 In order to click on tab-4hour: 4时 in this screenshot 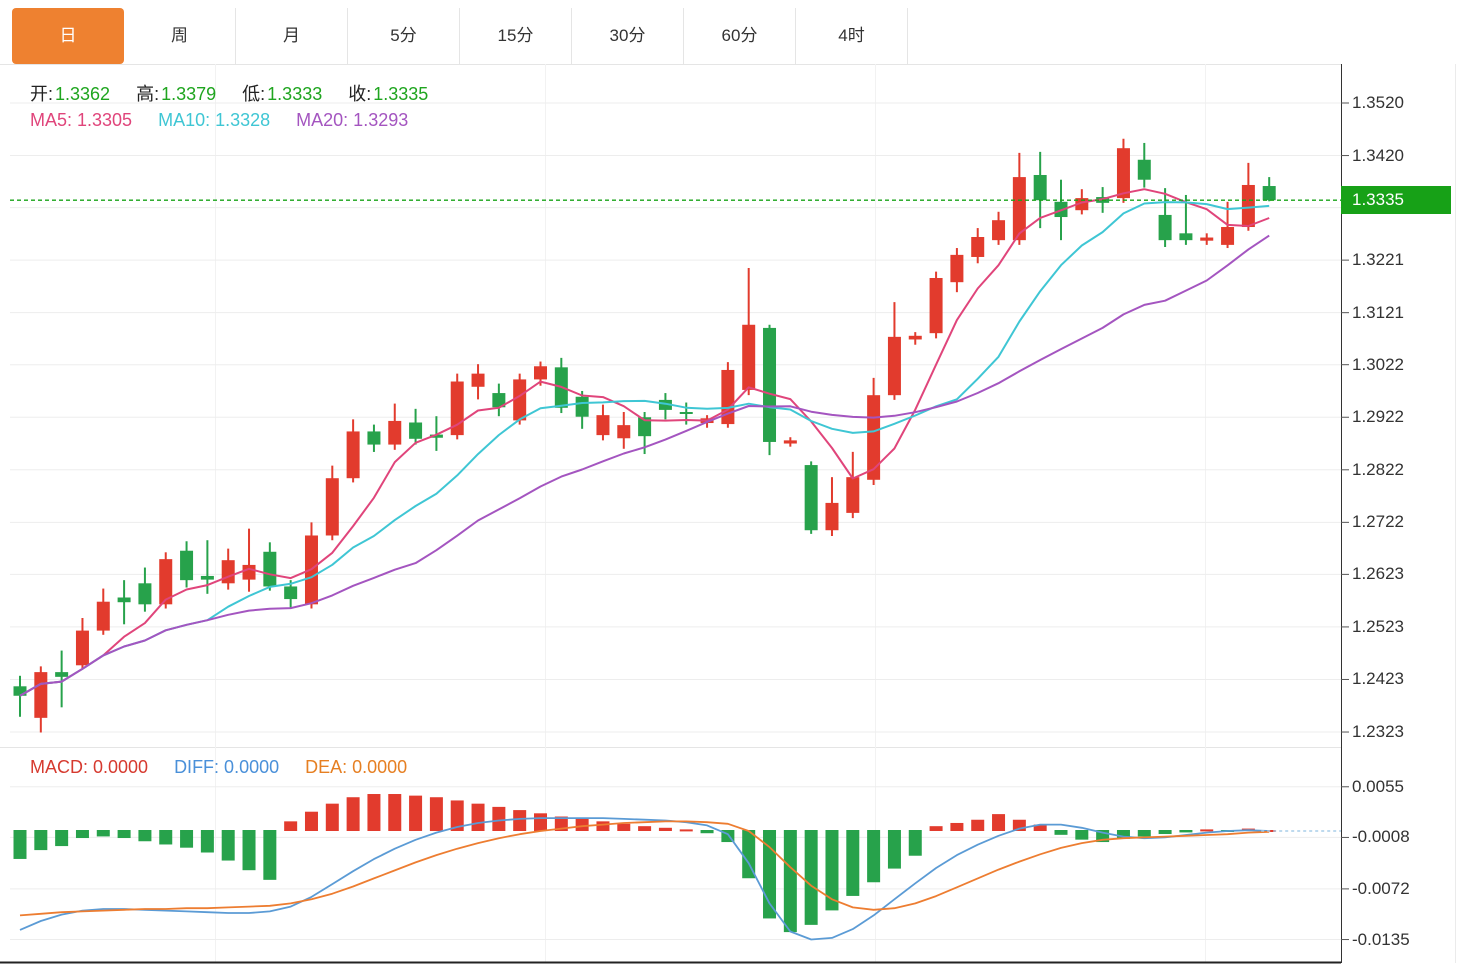, I will do `click(852, 36)`.